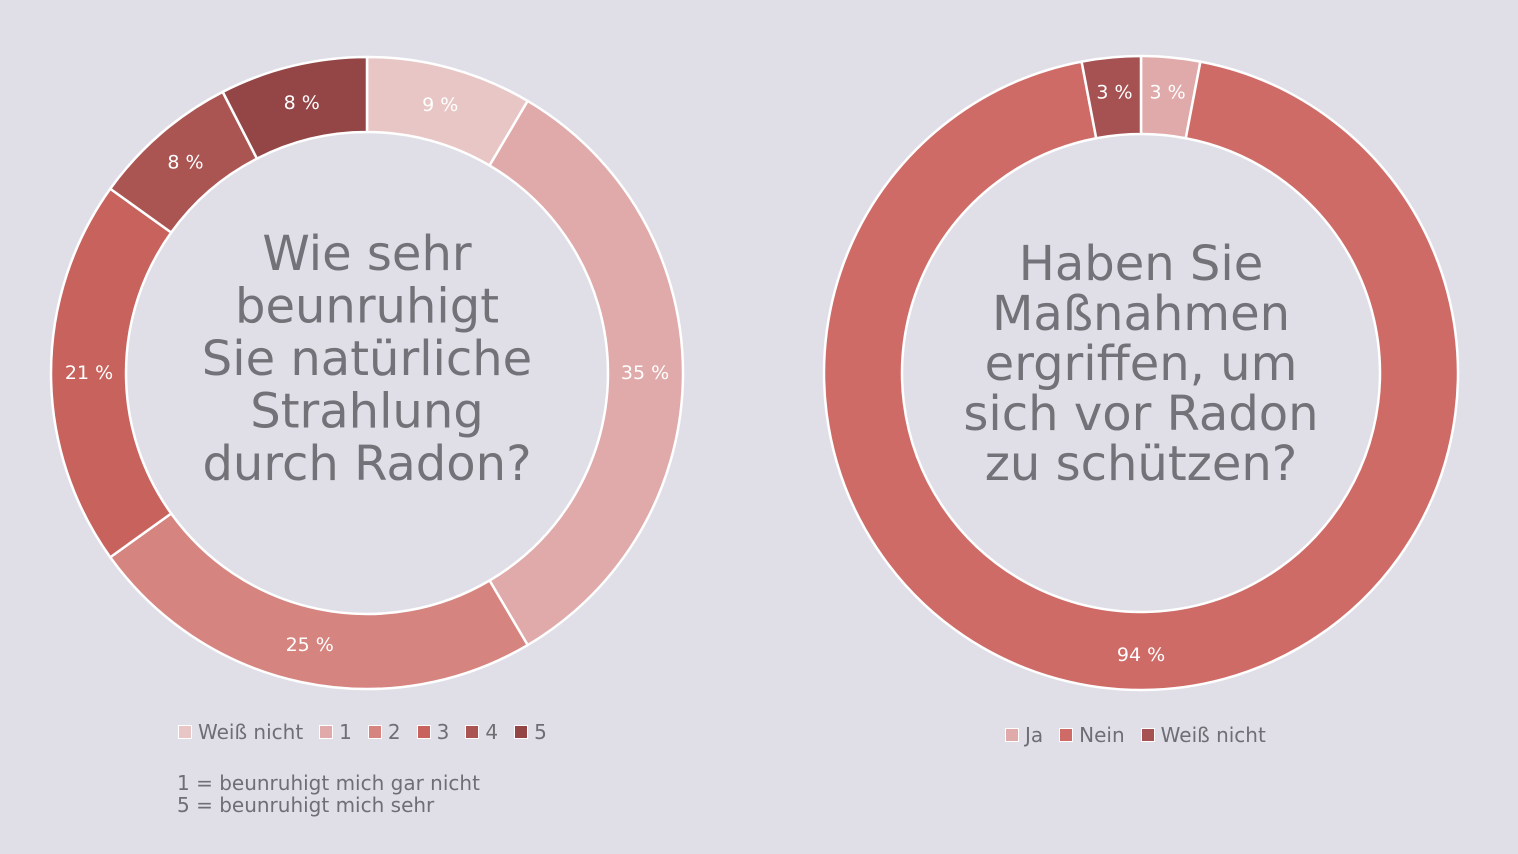 This screenshot has width=1518, height=854. Describe the element at coordinates (530, 732) in the screenshot. I see `legend-item-5: 5` at that location.